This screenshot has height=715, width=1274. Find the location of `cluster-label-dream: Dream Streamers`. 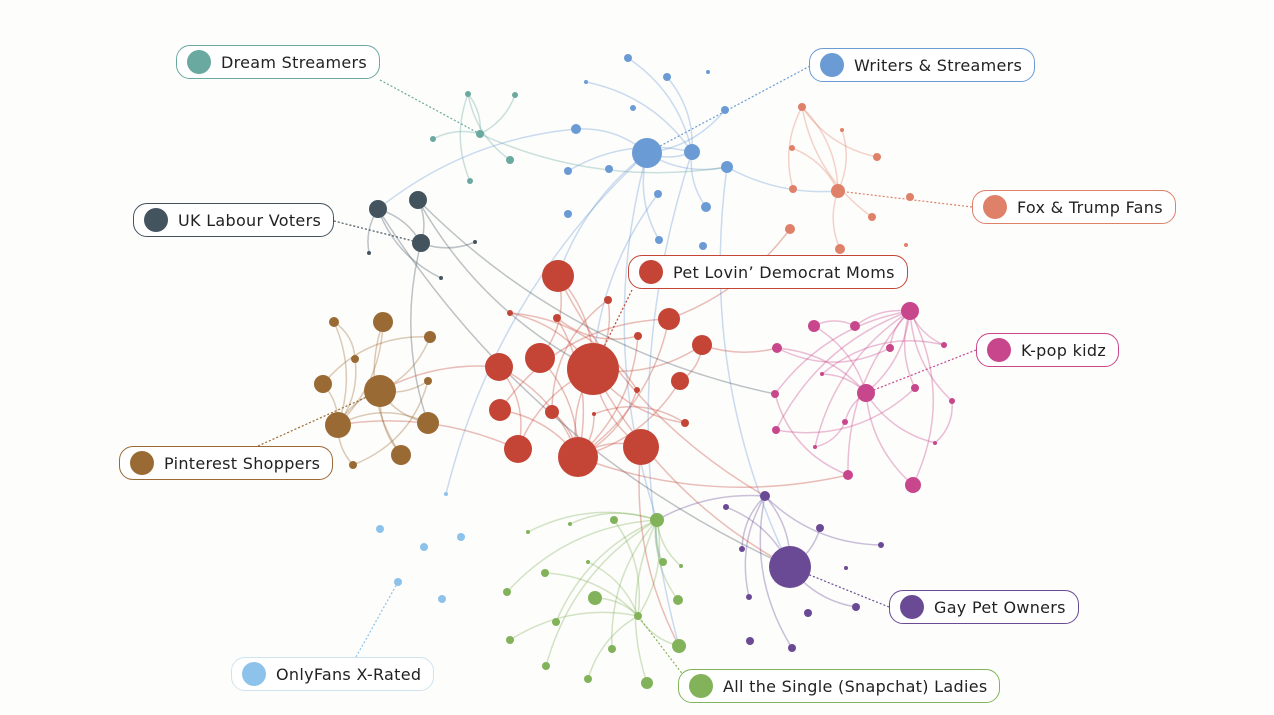

cluster-label-dream: Dream Streamers is located at coordinates (278, 62).